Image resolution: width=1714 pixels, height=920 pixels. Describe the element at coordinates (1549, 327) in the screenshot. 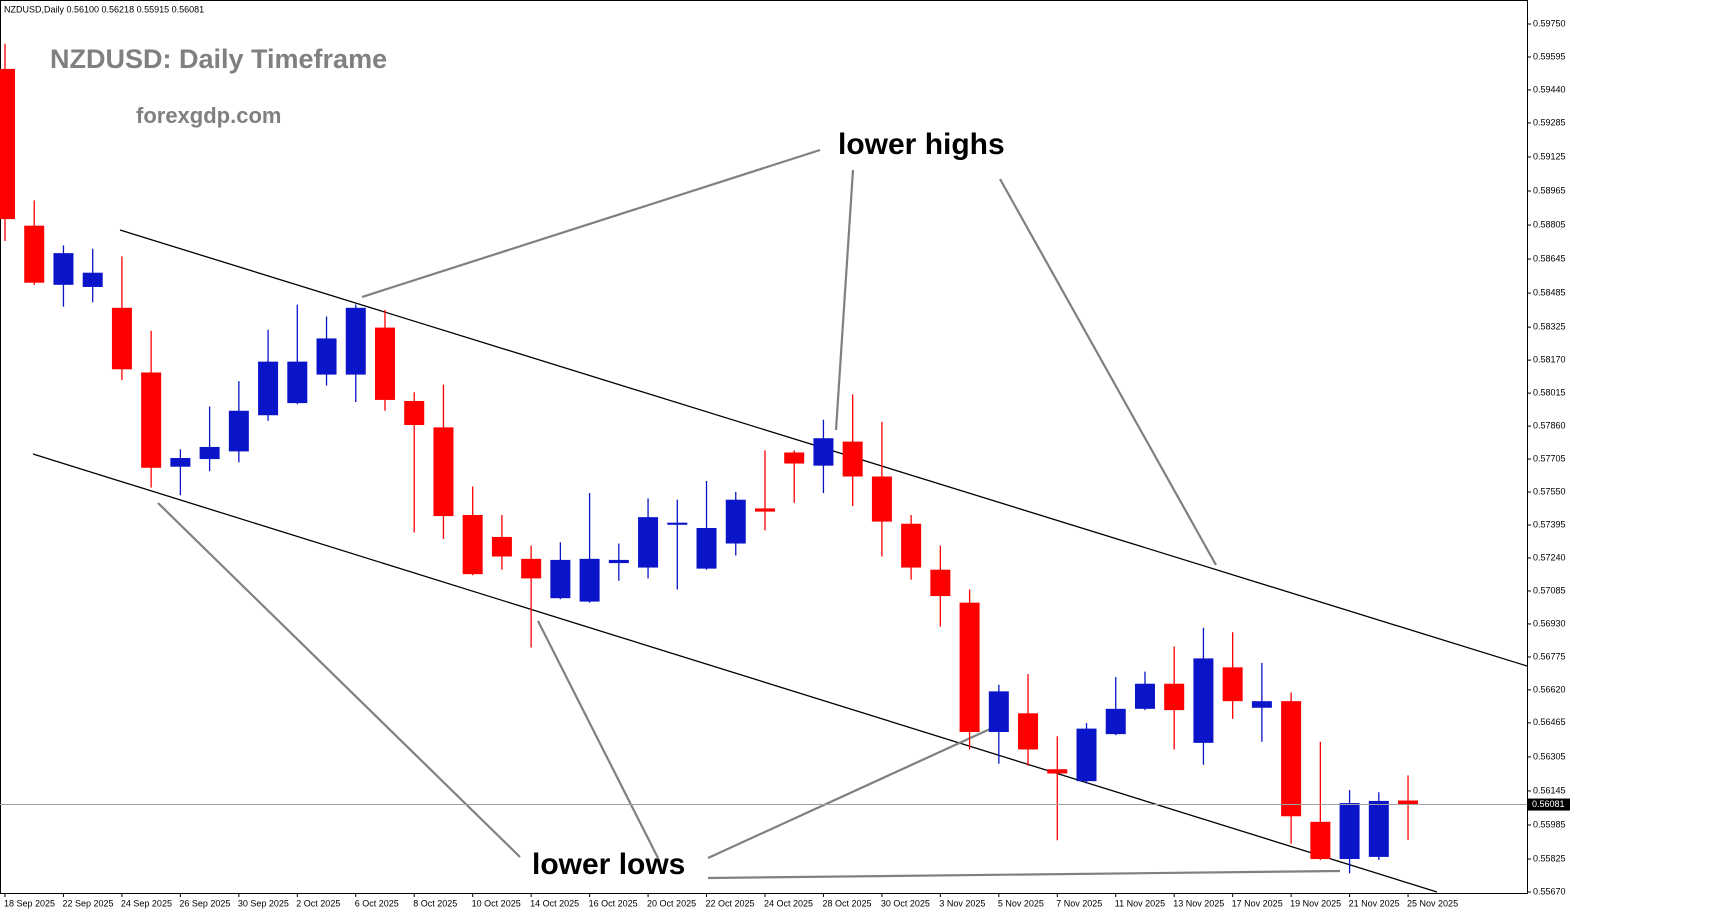

I see `y-tick-label: 0.58325` at that location.